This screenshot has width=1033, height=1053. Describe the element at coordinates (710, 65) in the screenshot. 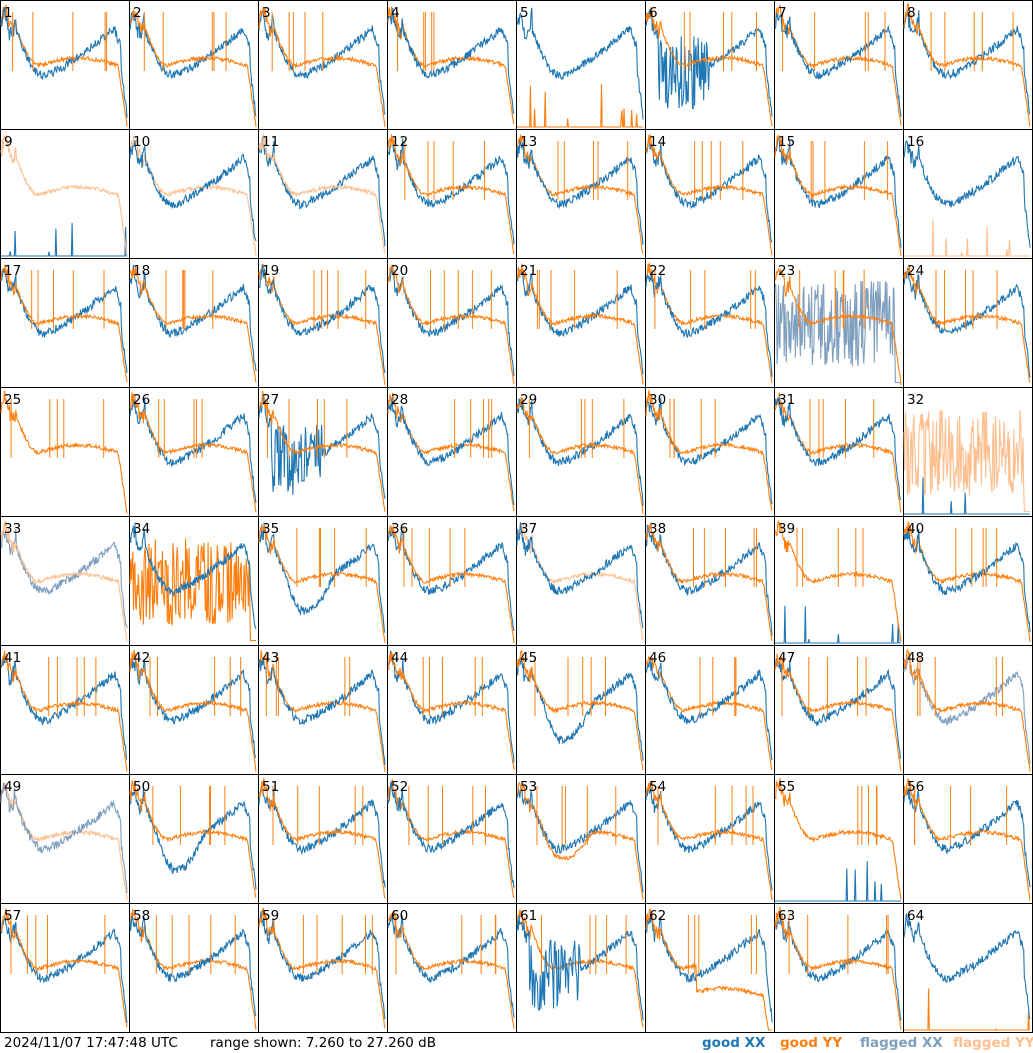

I see `panel-6: 6` at that location.